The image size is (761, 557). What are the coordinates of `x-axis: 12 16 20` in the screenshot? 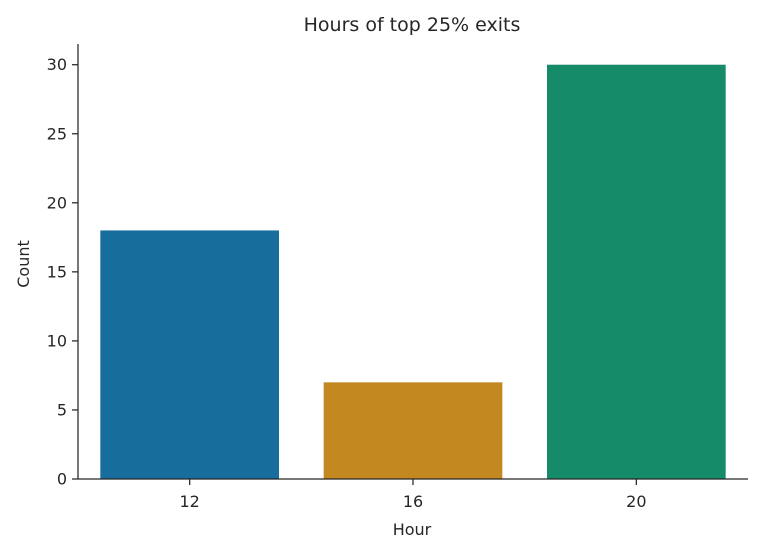 It's located at (413, 494).